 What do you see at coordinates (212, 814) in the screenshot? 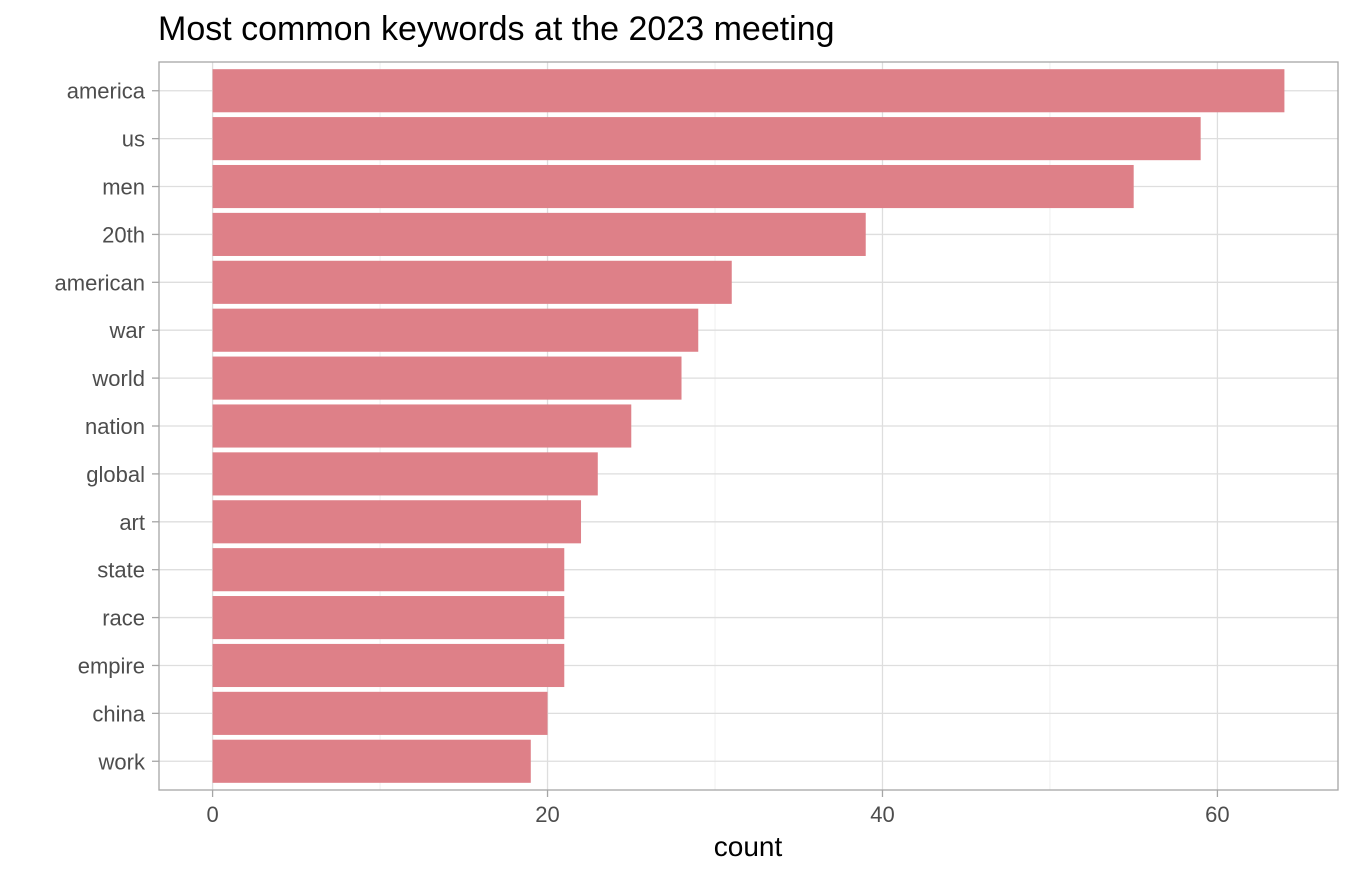
I see `x-tick-label: 0` at bounding box center [212, 814].